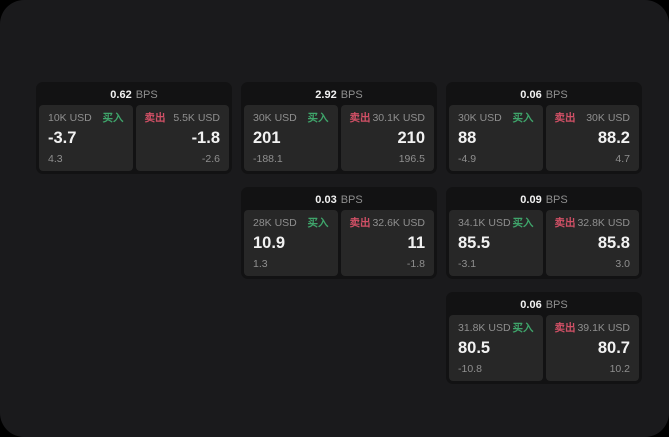 The width and height of the screenshot is (669, 437). What do you see at coordinates (182, 138) in the screenshot?
I see `sell-panel: 卖出 5.5K USD -1.8 -2.6` at bounding box center [182, 138].